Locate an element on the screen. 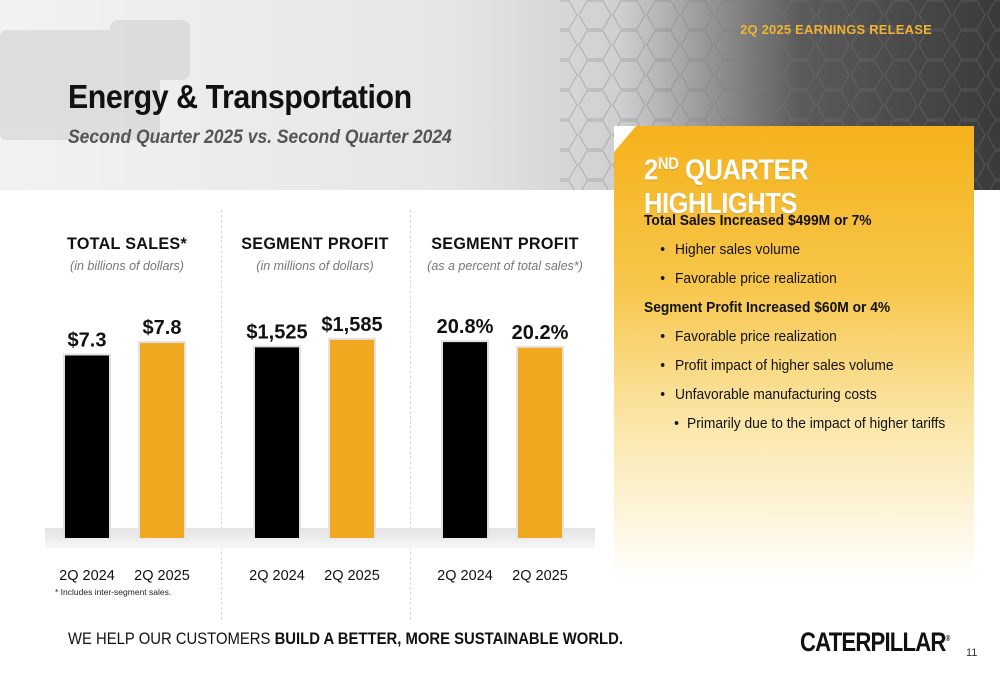 The width and height of the screenshot is (1000, 685). highlight-bullet: Higher sales volume is located at coordinates (730, 249).